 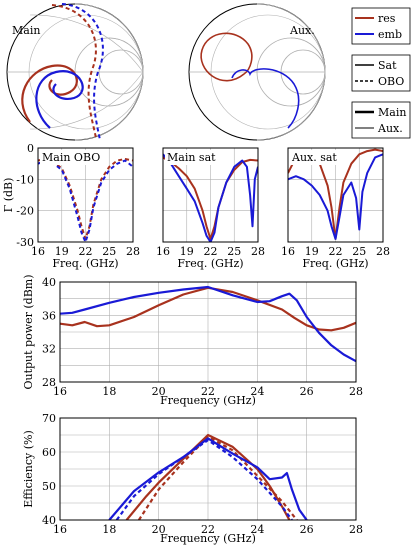 I want to click on legend-branches: Main Aux., so click(x=381, y=120).